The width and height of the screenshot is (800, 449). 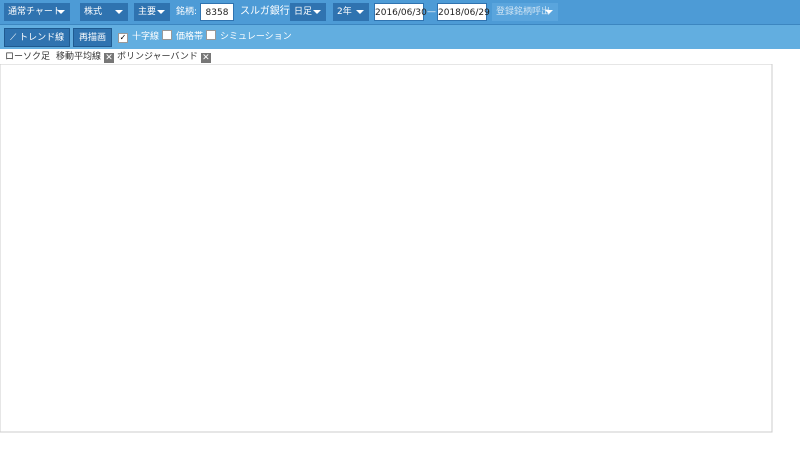 What do you see at coordinates (79, 57) in the screenshot?
I see `indicator-label: 移動平均線` at bounding box center [79, 57].